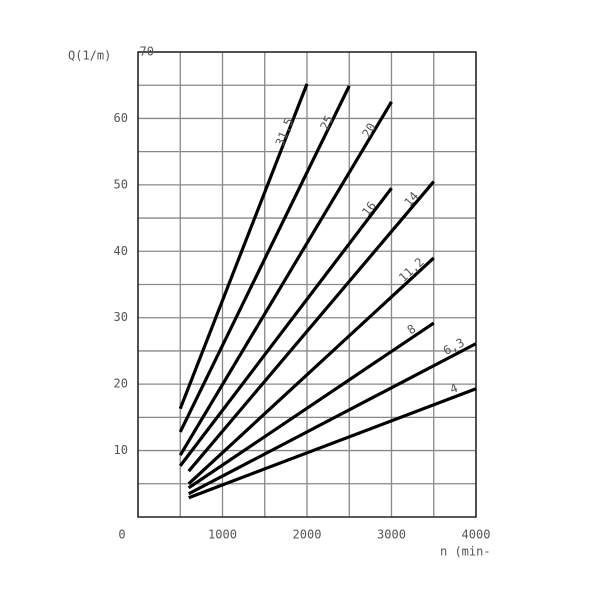 The image size is (600, 600). I want to click on series-label: 16, so click(369, 209).